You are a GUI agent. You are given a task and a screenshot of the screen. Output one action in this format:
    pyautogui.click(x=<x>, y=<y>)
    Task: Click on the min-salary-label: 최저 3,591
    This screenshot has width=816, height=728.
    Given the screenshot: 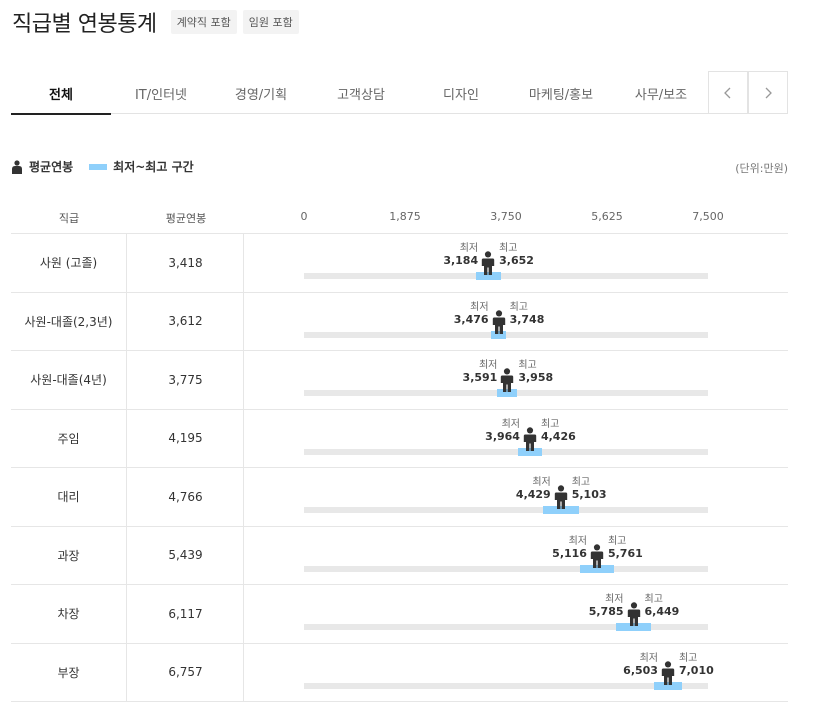 What is the action you would take?
    pyautogui.click(x=480, y=372)
    